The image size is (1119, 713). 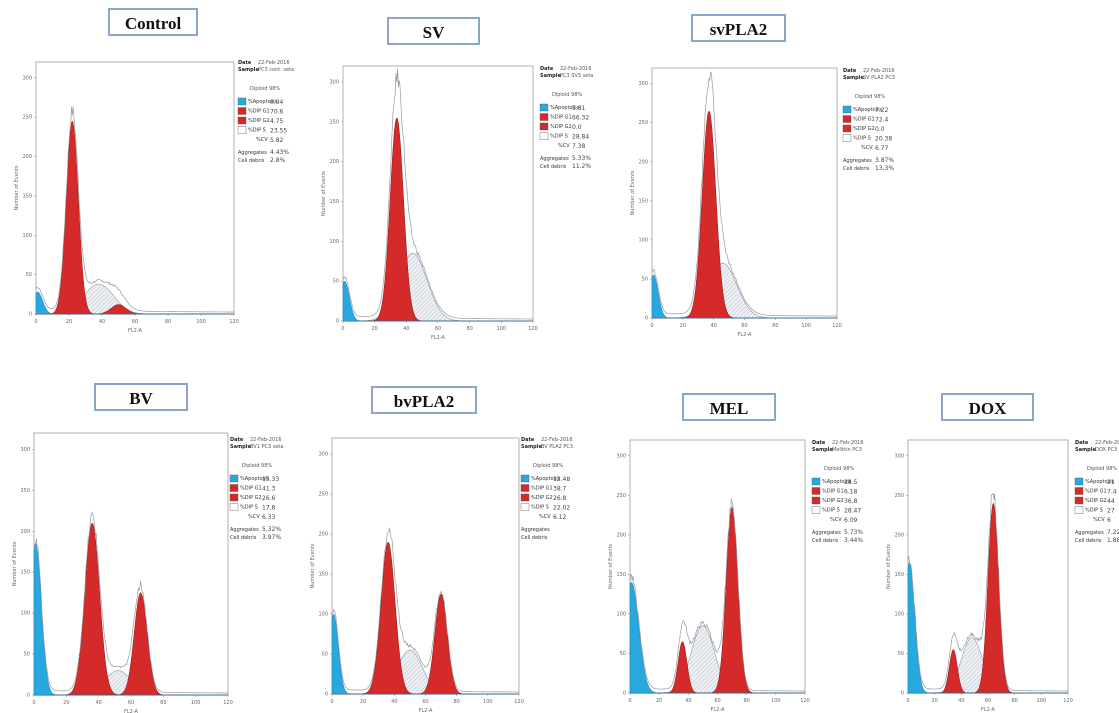 What do you see at coordinates (234, 478) in the screenshot?
I see `legend-swatch-apoptosis` at bounding box center [234, 478].